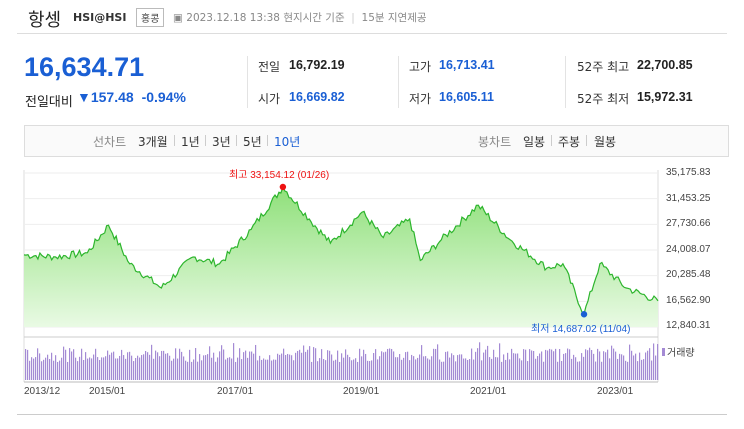 The width and height of the screenshot is (744, 429). I want to click on tab-5y: 5년, so click(252, 142).